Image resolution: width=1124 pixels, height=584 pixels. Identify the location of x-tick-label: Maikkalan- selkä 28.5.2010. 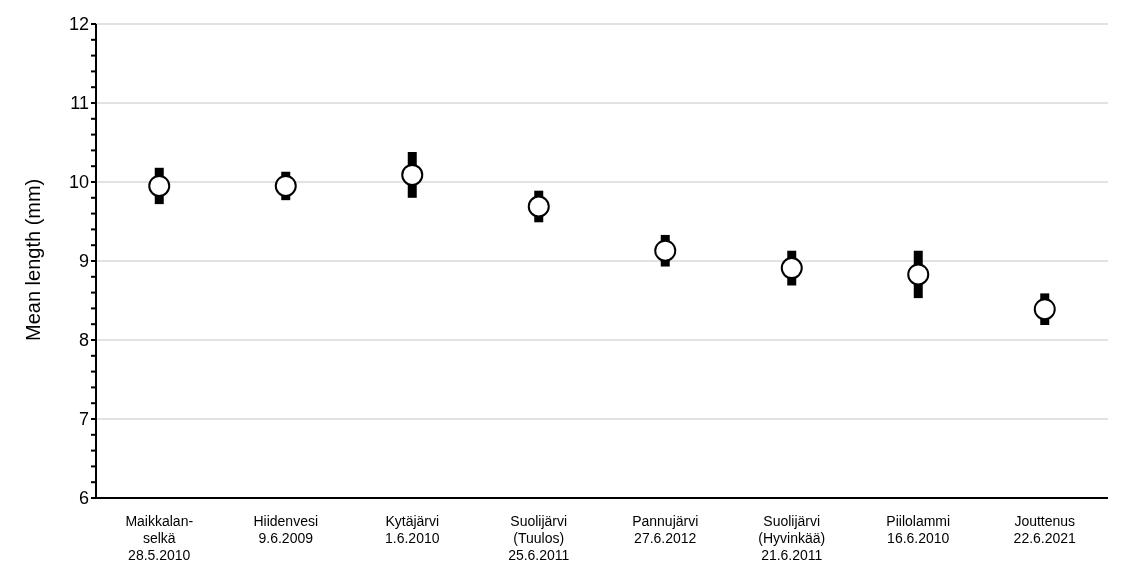
(159, 538).